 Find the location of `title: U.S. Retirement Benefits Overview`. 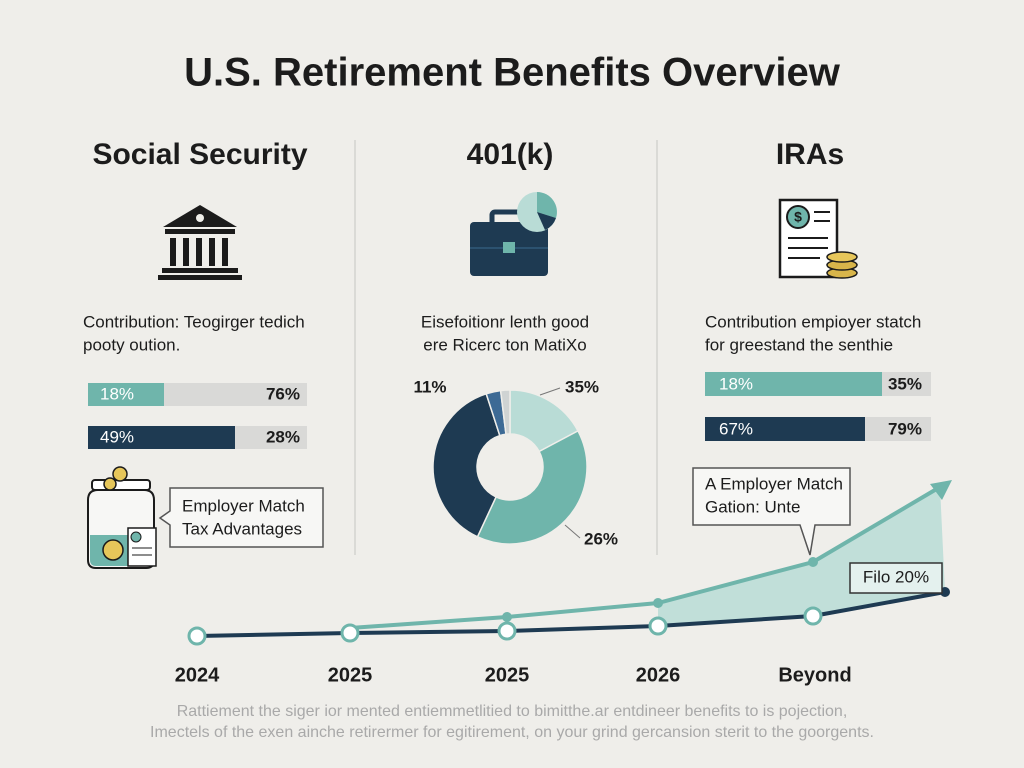

title: U.S. Retirement Benefits Overview is located at coordinates (512, 73).